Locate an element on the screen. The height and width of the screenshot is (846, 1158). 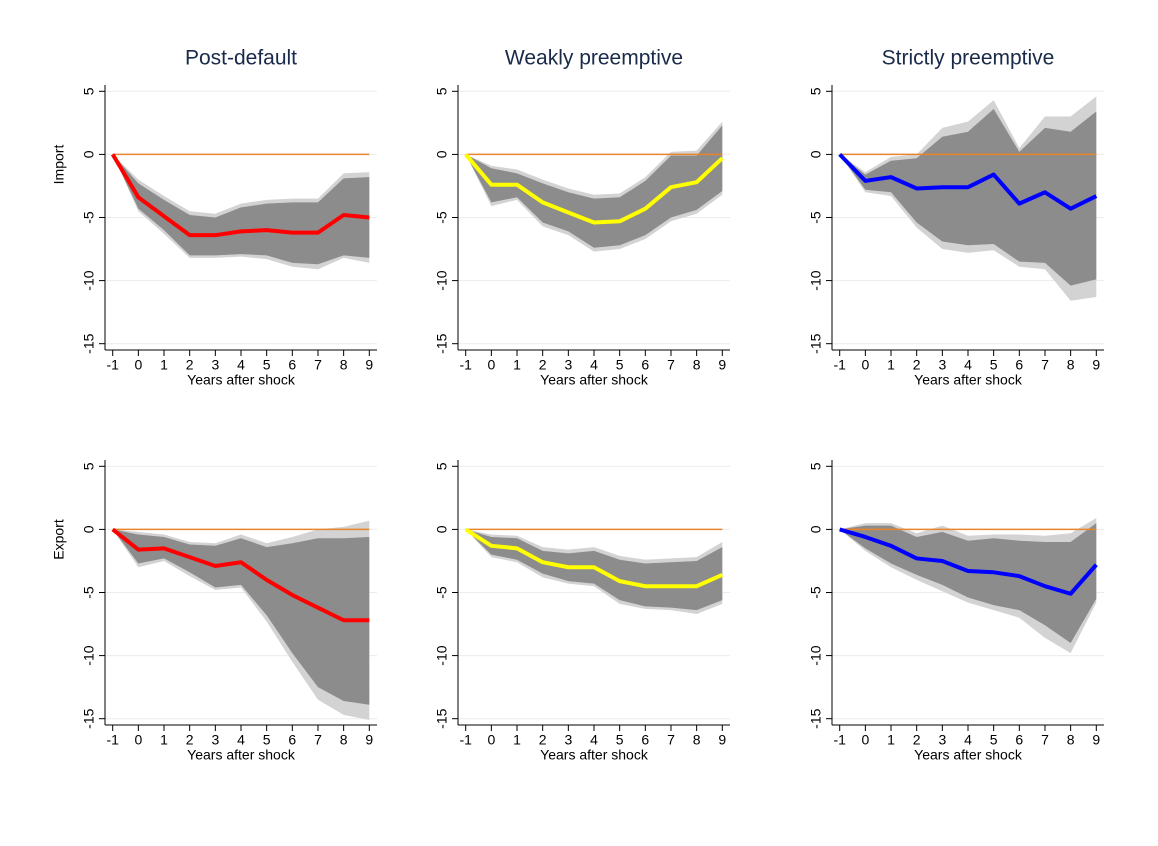
chart-title: Post-default is located at coordinates (241, 58).